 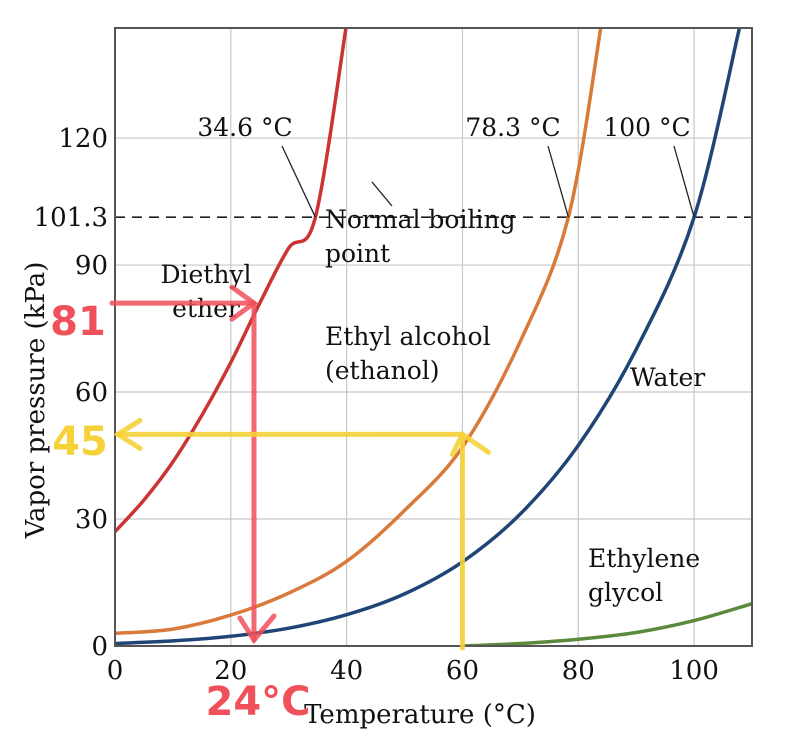 I want to click on y-tick-label: 101.3, so click(x=71, y=218).